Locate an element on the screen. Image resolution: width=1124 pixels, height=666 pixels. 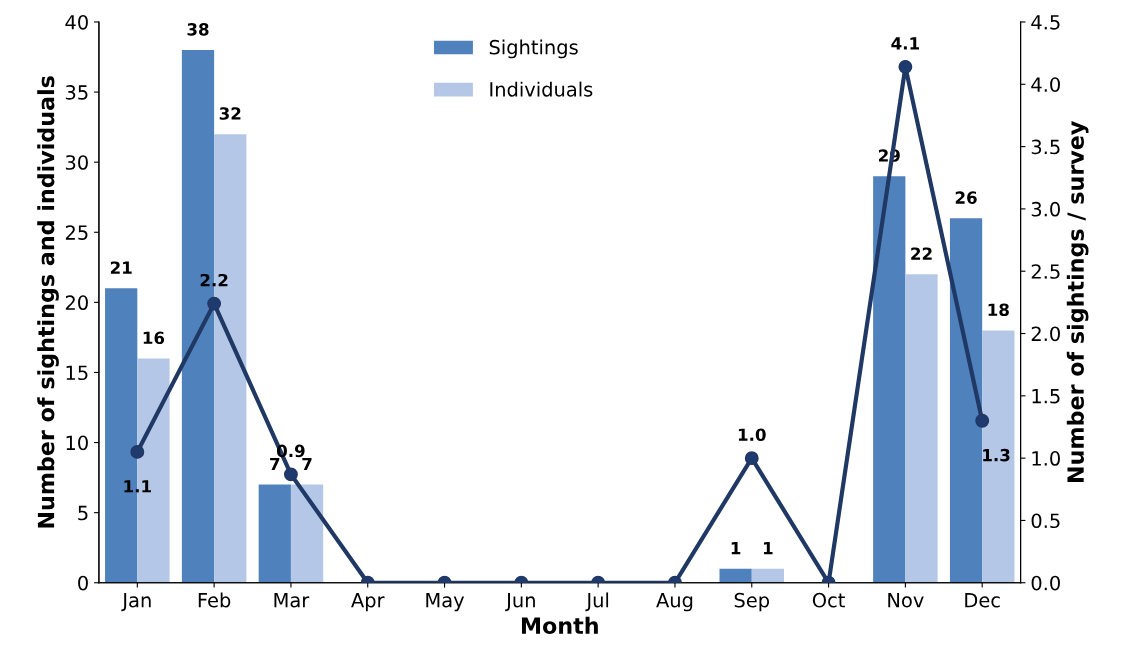
x-axis-title: Month is located at coordinates (559, 625).